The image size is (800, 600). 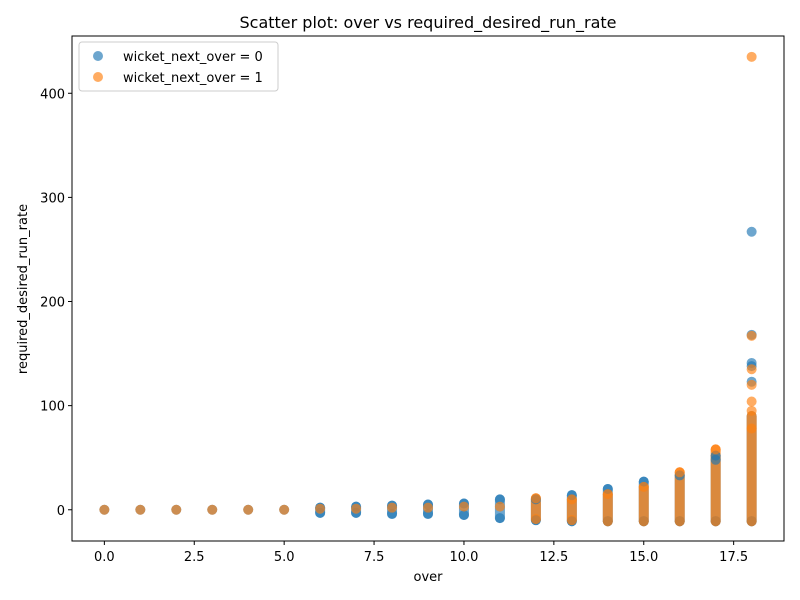 I want to click on x-axis-ticks: 0.0 2.5 5.0 7.5 10.0 12.5 15.0 17.5, so click(x=421, y=553).